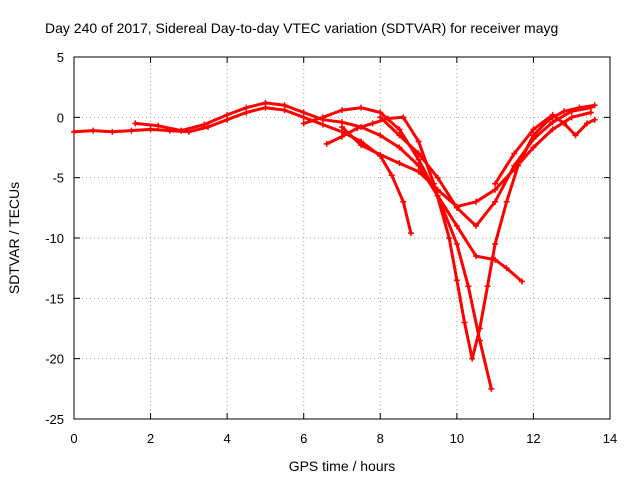 Image resolution: width=640 pixels, height=480 pixels. I want to click on x-axis-label: GPS time / hours, so click(342, 466).